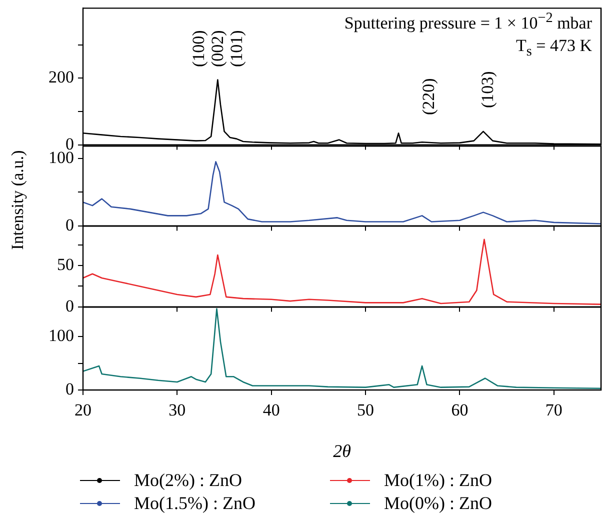 This screenshot has width=602, height=528. What do you see at coordinates (487, 89) in the screenshot?
I see `annotation: (103)` at bounding box center [487, 89].